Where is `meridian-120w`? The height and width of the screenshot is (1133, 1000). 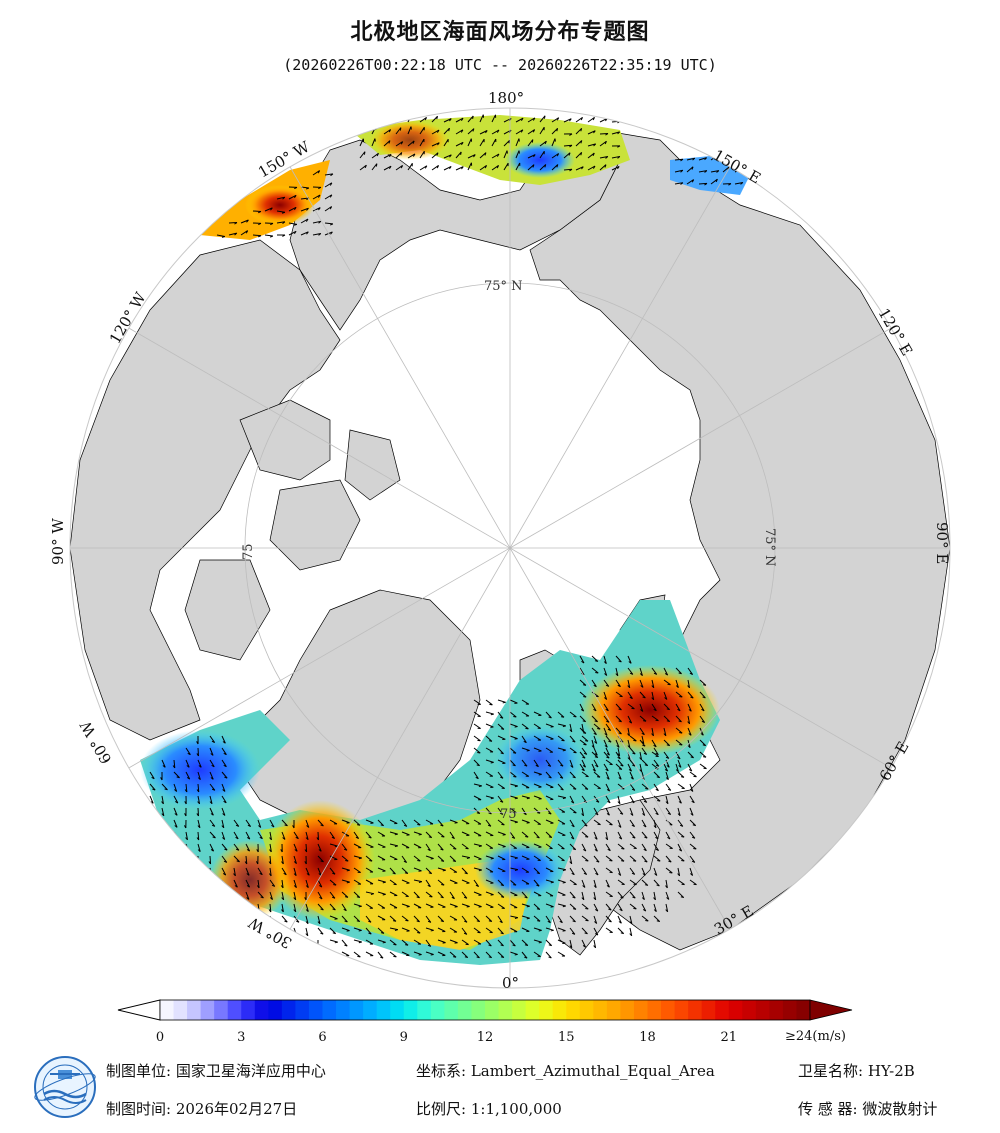 meridian-120w is located at coordinates (318, 437).